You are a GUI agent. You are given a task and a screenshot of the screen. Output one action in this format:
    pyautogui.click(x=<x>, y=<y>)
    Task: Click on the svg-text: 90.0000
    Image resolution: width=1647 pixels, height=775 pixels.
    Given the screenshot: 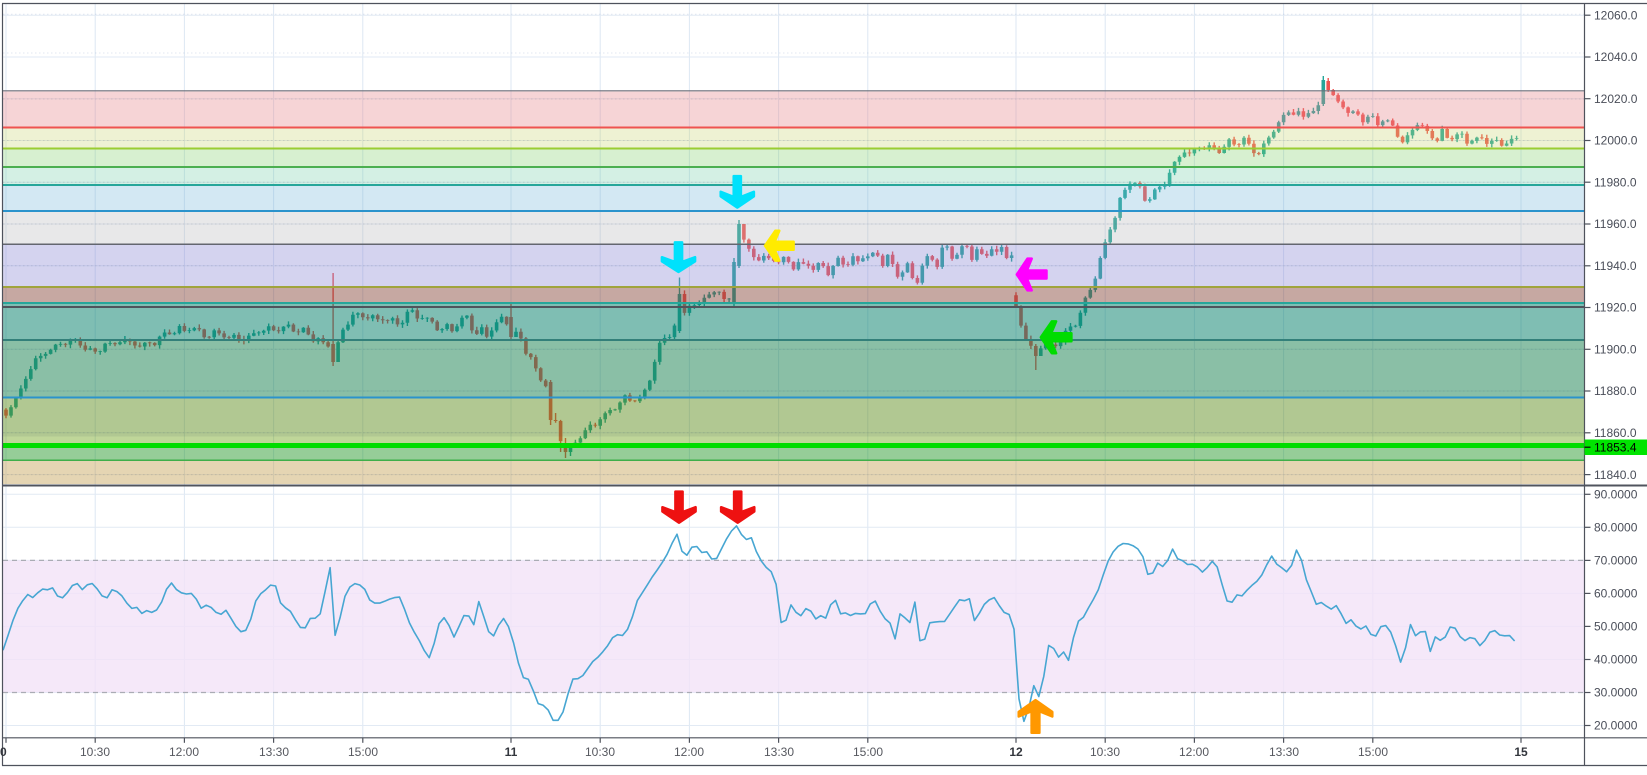 What is the action you would take?
    pyautogui.click(x=1616, y=495)
    